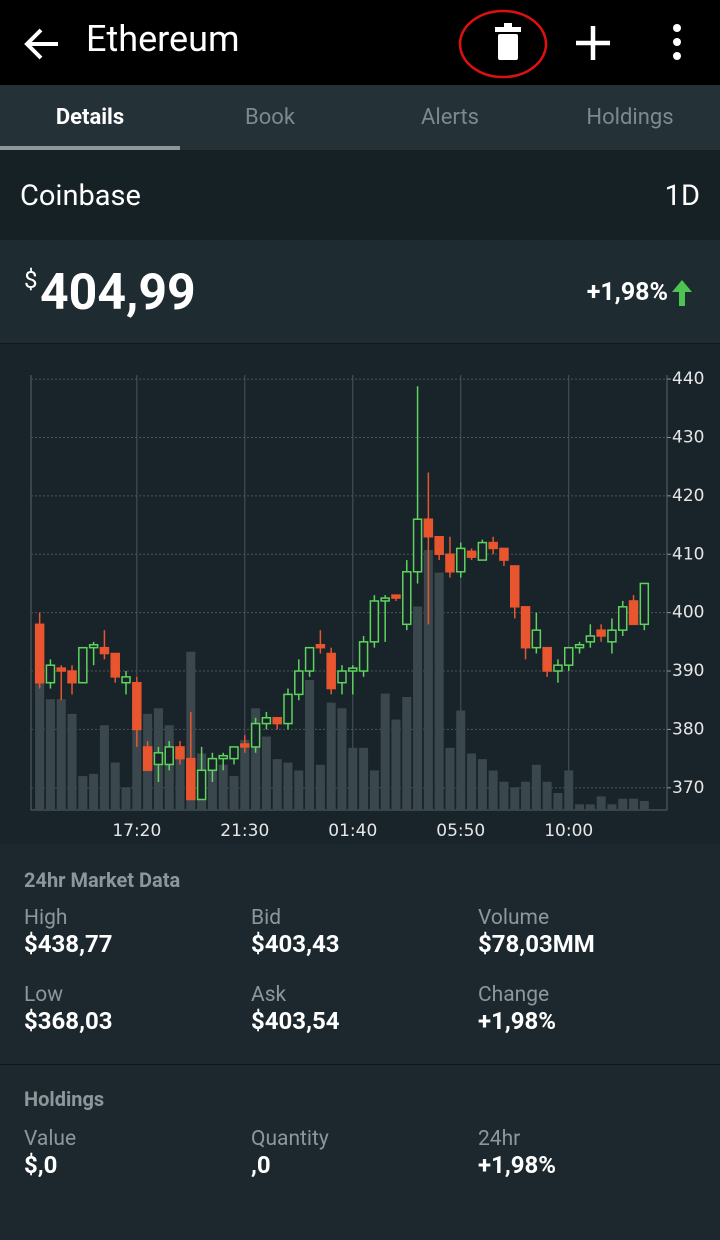 The width and height of the screenshot is (720, 1240). I want to click on tab: Book, so click(270, 117).